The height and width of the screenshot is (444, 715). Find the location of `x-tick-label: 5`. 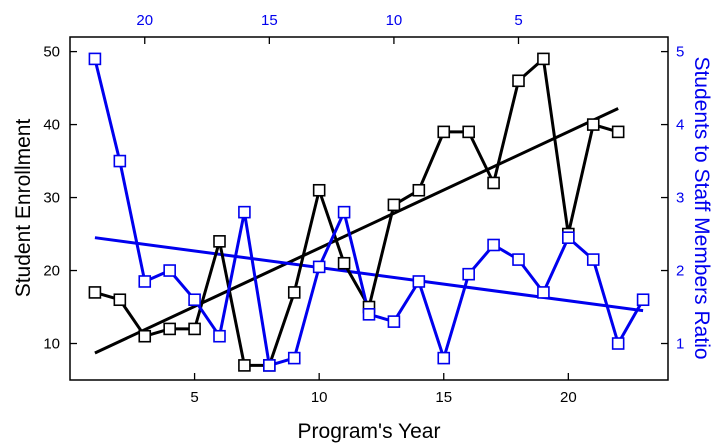

x-tick-label: 5 is located at coordinates (194, 397).